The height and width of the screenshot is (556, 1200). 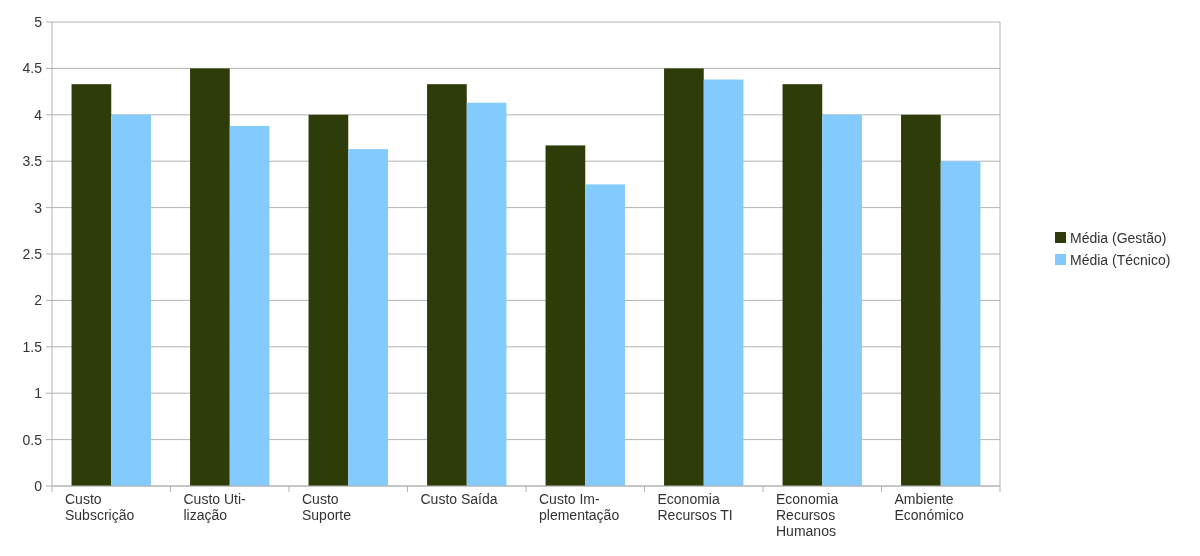 What do you see at coordinates (807, 515) in the screenshot?
I see `x-tick-label: Economia Recursos Humanos` at bounding box center [807, 515].